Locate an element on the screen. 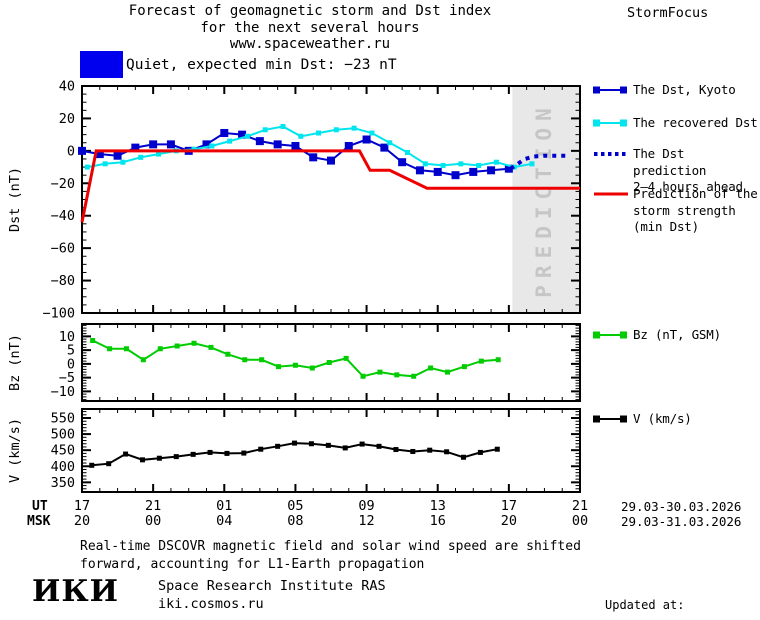 This screenshot has height=620, width=760. spaceweather-link: www.spaceweather.ru is located at coordinates (310, 44).